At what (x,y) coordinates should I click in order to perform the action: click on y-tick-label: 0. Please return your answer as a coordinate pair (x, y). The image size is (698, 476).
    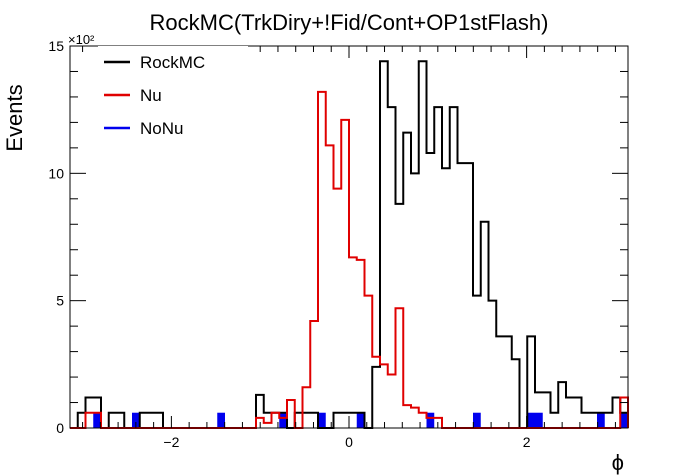
    Looking at the image, I should click on (60, 428).